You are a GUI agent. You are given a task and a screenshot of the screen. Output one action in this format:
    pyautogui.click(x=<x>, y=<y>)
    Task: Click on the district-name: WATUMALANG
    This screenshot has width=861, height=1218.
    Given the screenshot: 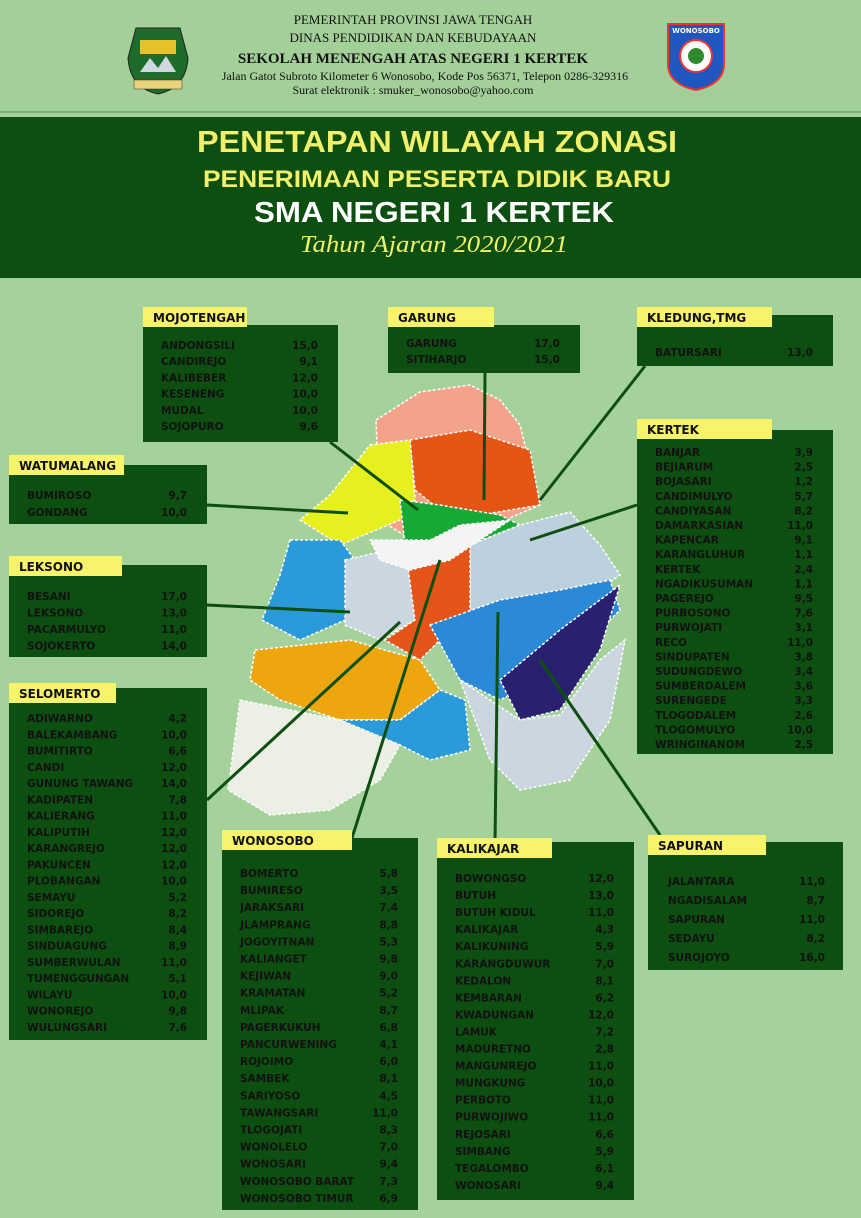 What is the action you would take?
    pyautogui.click(x=67, y=466)
    